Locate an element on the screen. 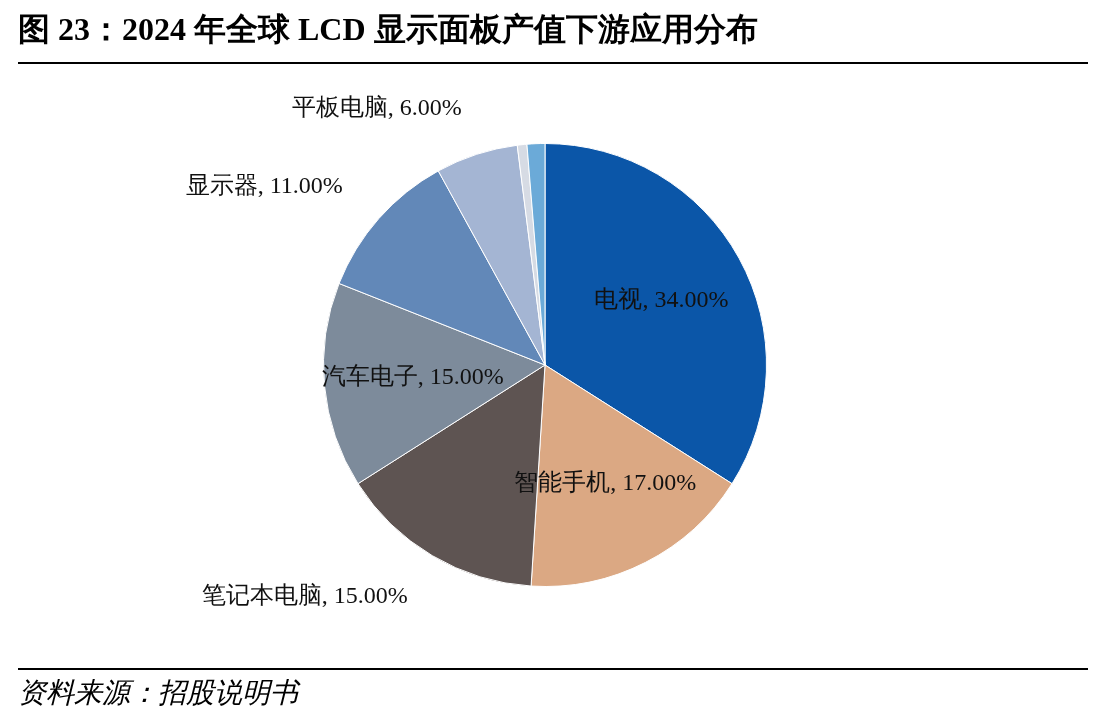 Image resolution: width=1106 pixels, height=728 pixels. slice-label: 显示器, 11.00% is located at coordinates (264, 185).